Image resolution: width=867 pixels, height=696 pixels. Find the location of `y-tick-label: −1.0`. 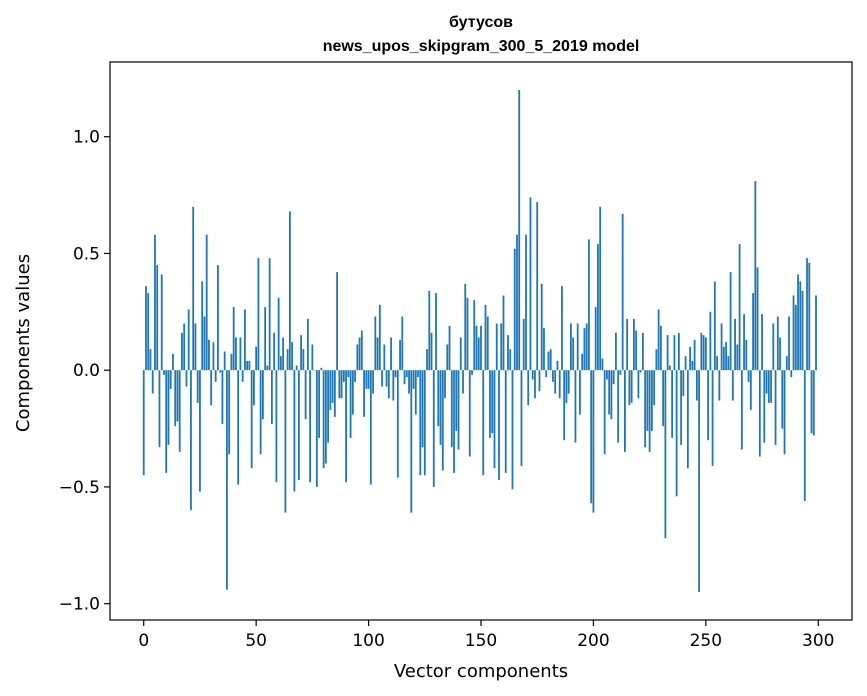

y-tick-label: −1.0 is located at coordinates (79, 605).